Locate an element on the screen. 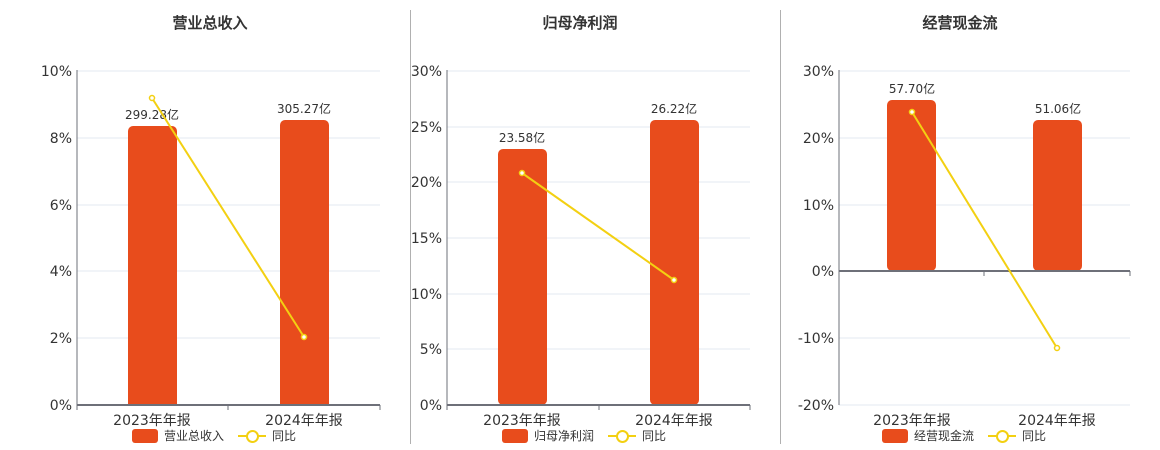  svg-text: 26.22亿 is located at coordinates (674, 108).